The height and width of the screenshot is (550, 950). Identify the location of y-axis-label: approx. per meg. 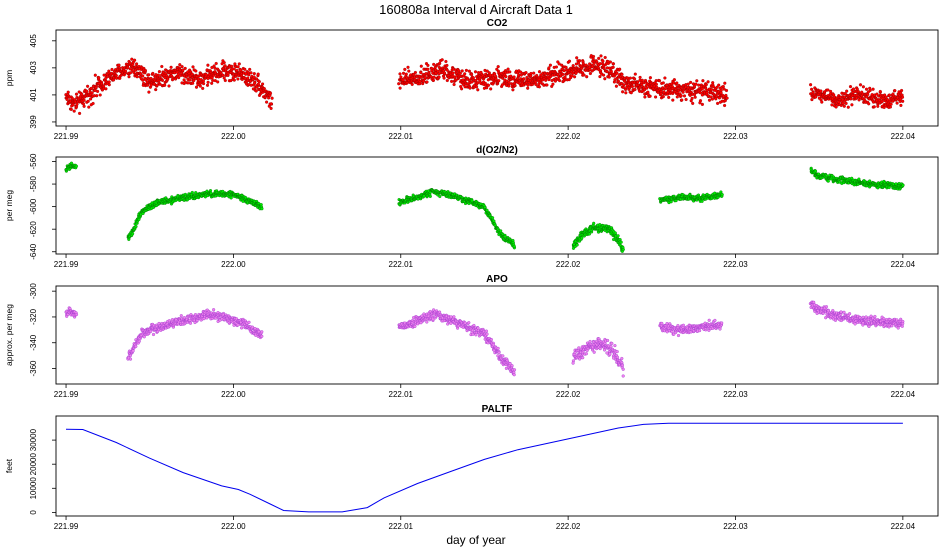
(9, 335).